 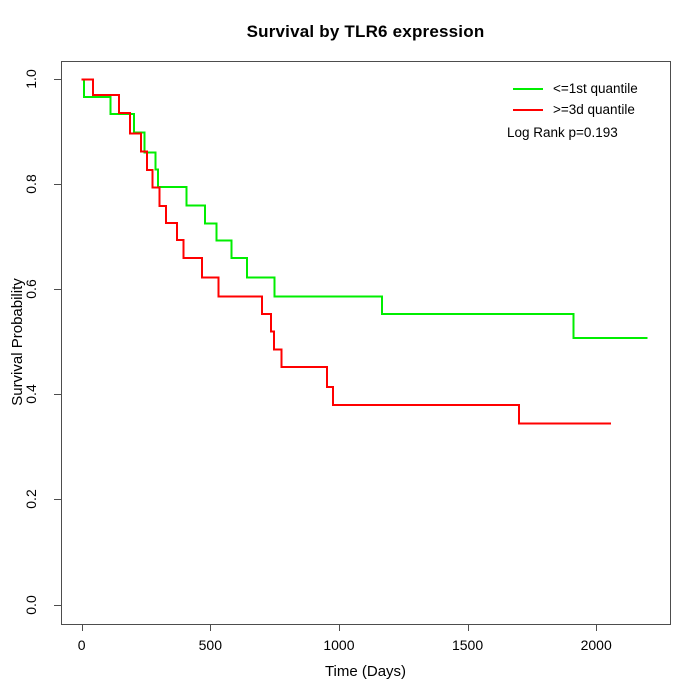 I want to click on y-tick-label: 0.8, so click(x=31, y=184).